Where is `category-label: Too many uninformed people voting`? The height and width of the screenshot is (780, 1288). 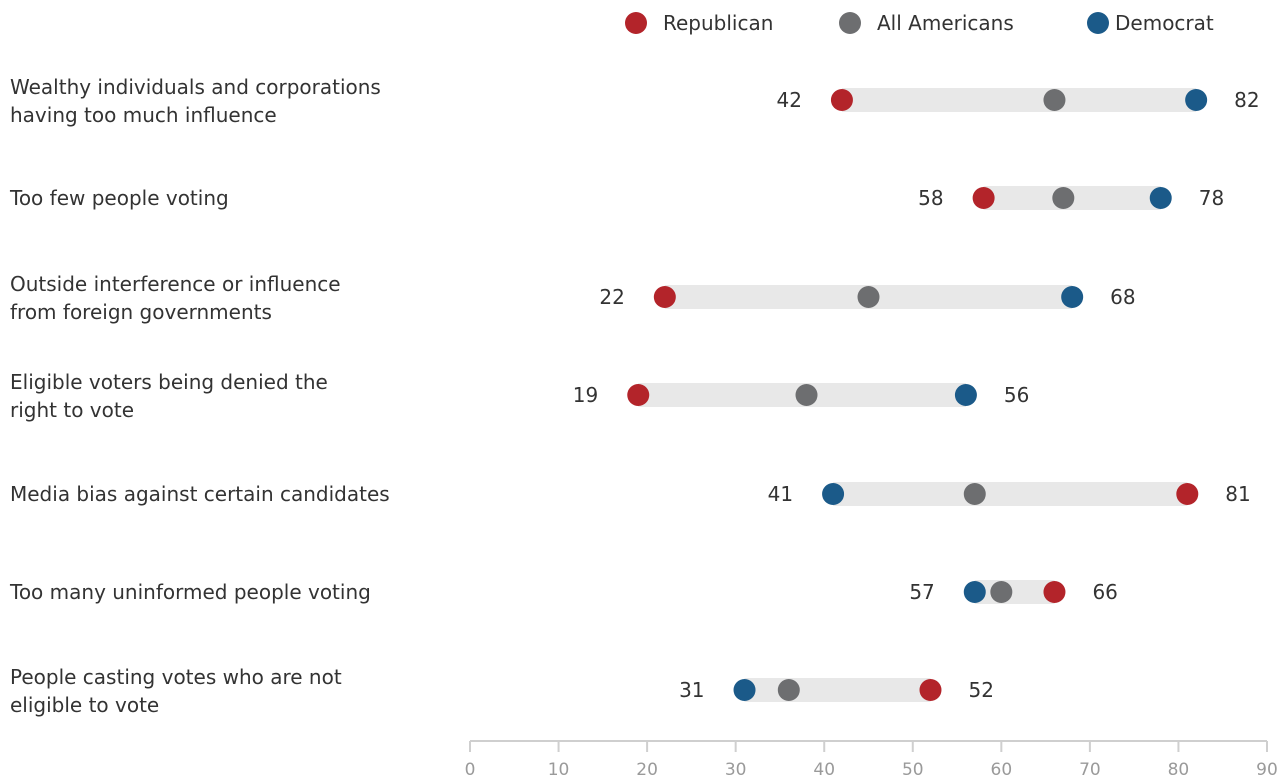 category-label: Too many uninformed people voting is located at coordinates (190, 592).